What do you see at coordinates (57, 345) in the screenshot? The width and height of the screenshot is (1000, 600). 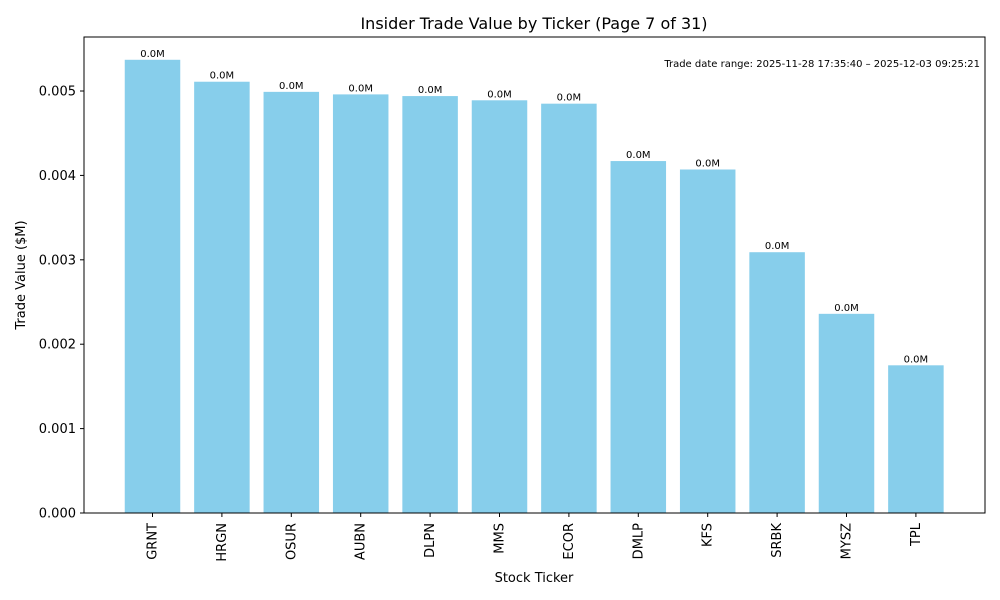 I see `y-tick-label: 0.002` at bounding box center [57, 345].